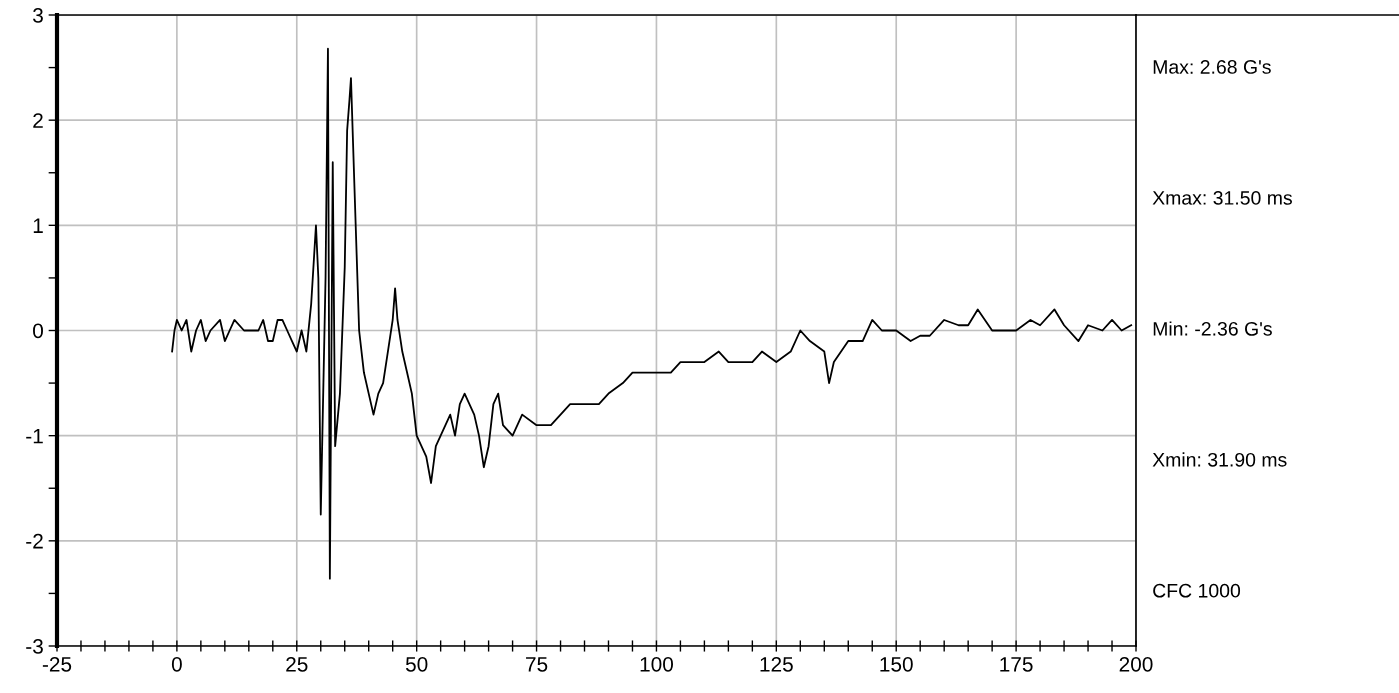 This screenshot has width=1399, height=693. Describe the element at coordinates (38, 15) in the screenshot. I see `y-tick-label: 3` at that location.